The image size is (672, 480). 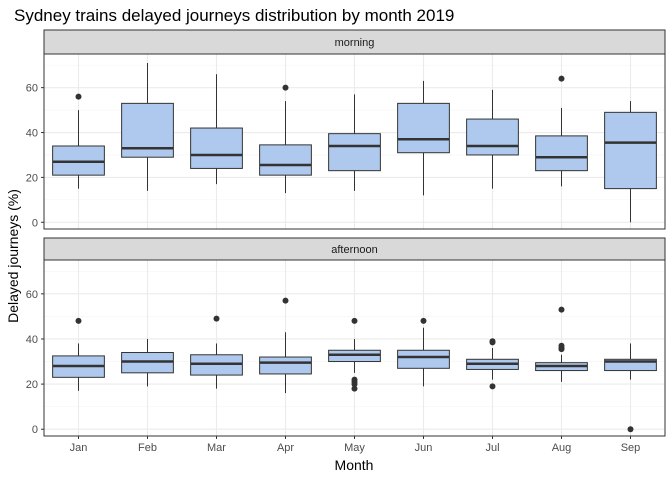 What do you see at coordinates (354, 448) in the screenshot?
I see `x-tick-label: May` at bounding box center [354, 448].